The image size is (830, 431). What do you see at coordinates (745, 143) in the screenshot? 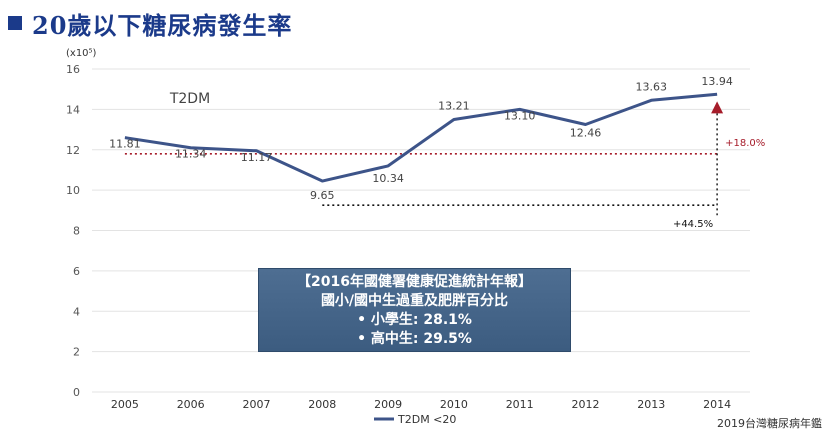
I see `annotation-pct-18: +18.0%` at bounding box center [745, 143].